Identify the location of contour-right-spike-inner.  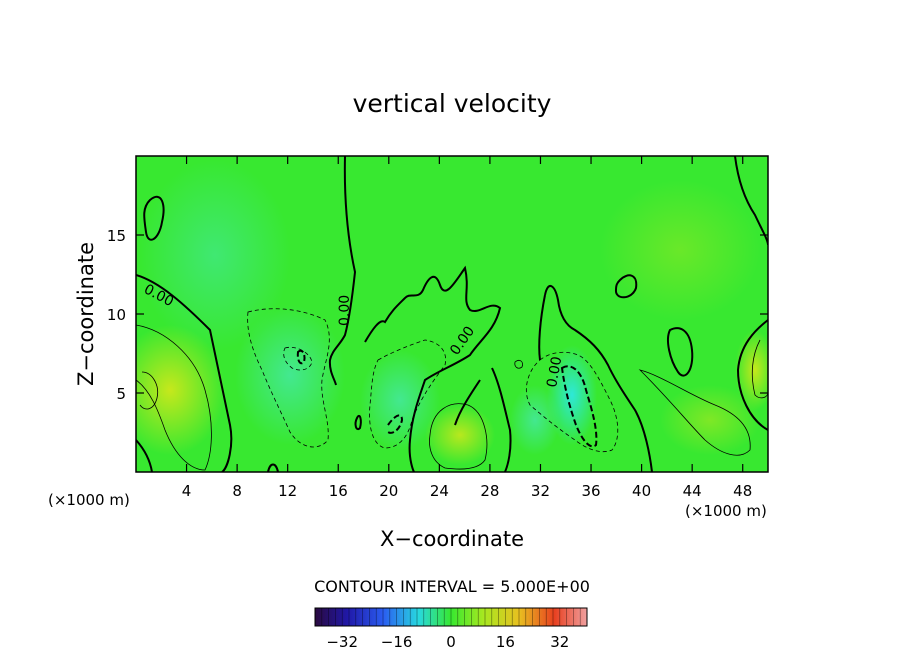
(542, 327).